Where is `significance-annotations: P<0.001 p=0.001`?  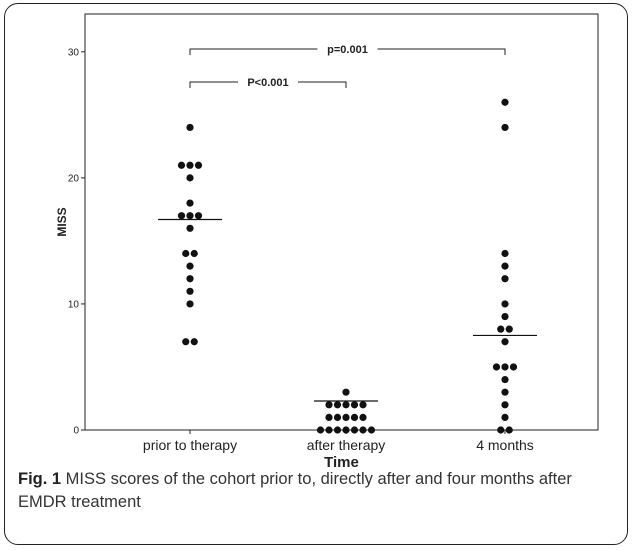 significance-annotations: P<0.001 p=0.001 is located at coordinates (347, 66).